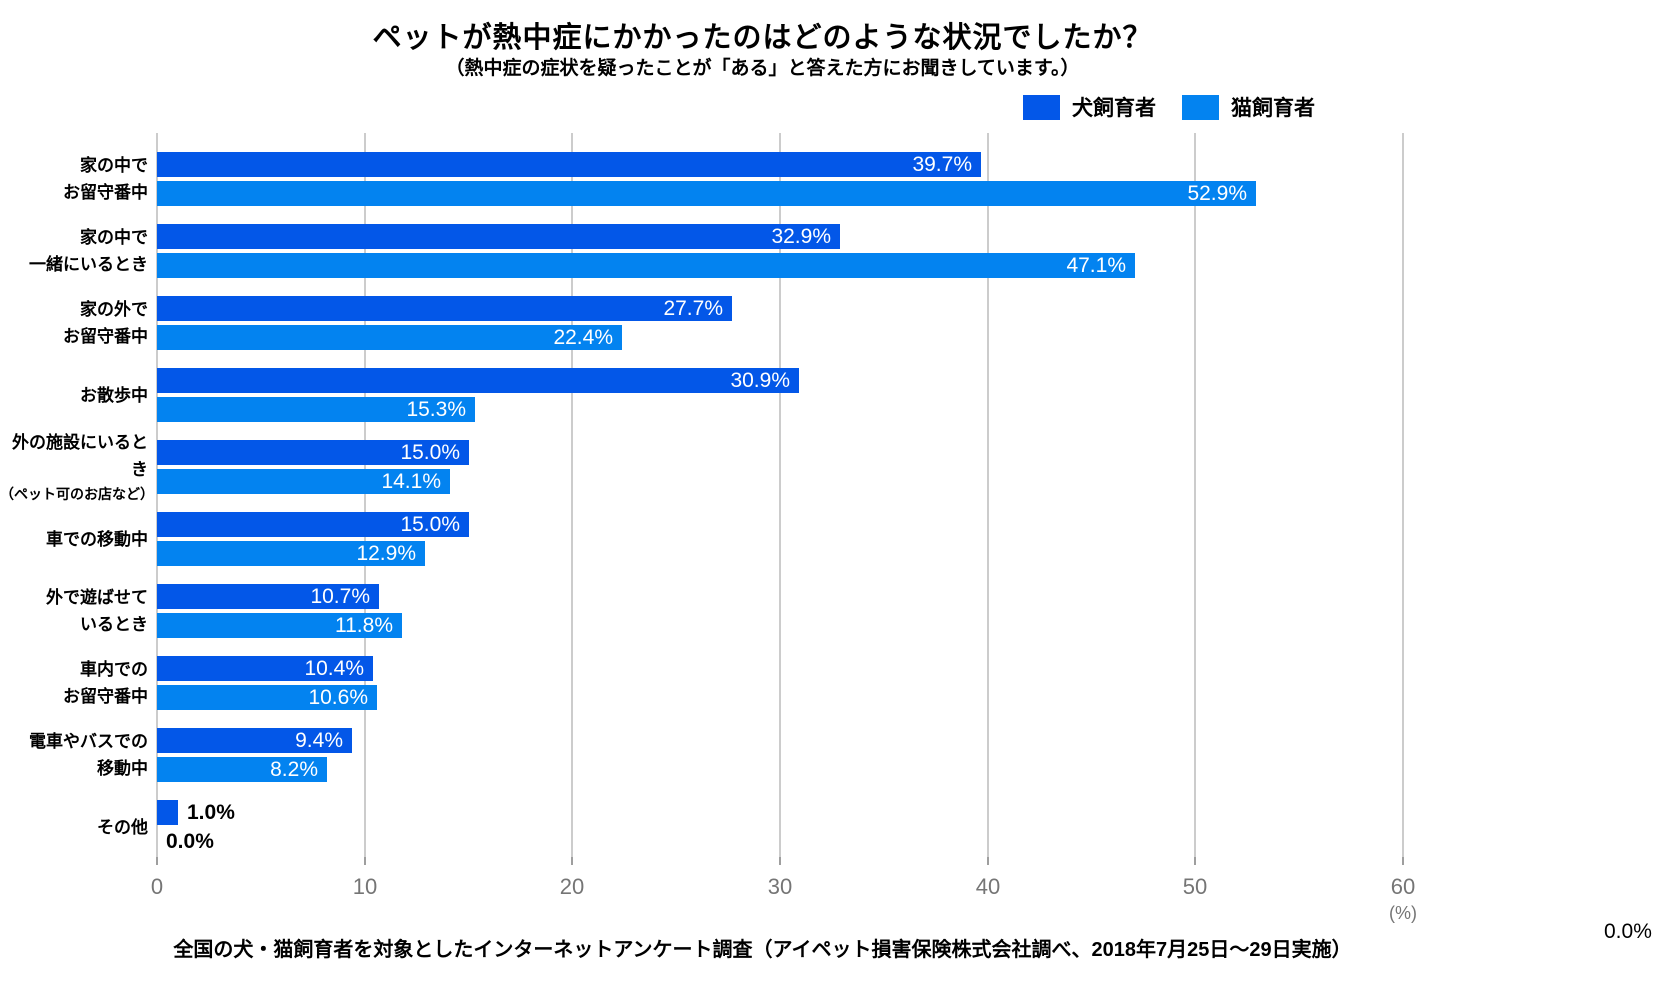 This screenshot has width=1679, height=996. What do you see at coordinates (340, 596) in the screenshot?
I see `bar-value-label: 10.7%` at bounding box center [340, 596].